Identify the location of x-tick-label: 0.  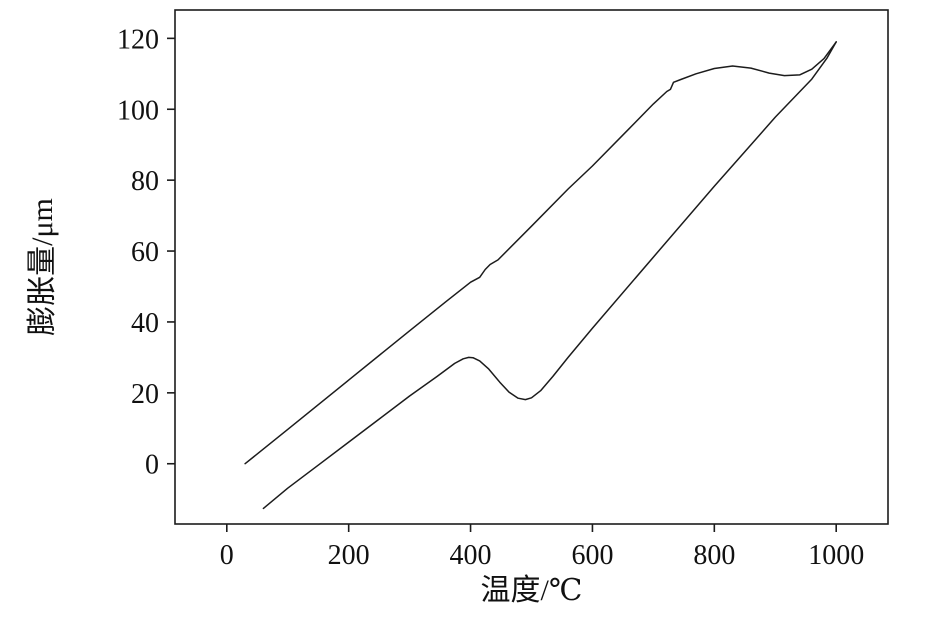
(227, 555).